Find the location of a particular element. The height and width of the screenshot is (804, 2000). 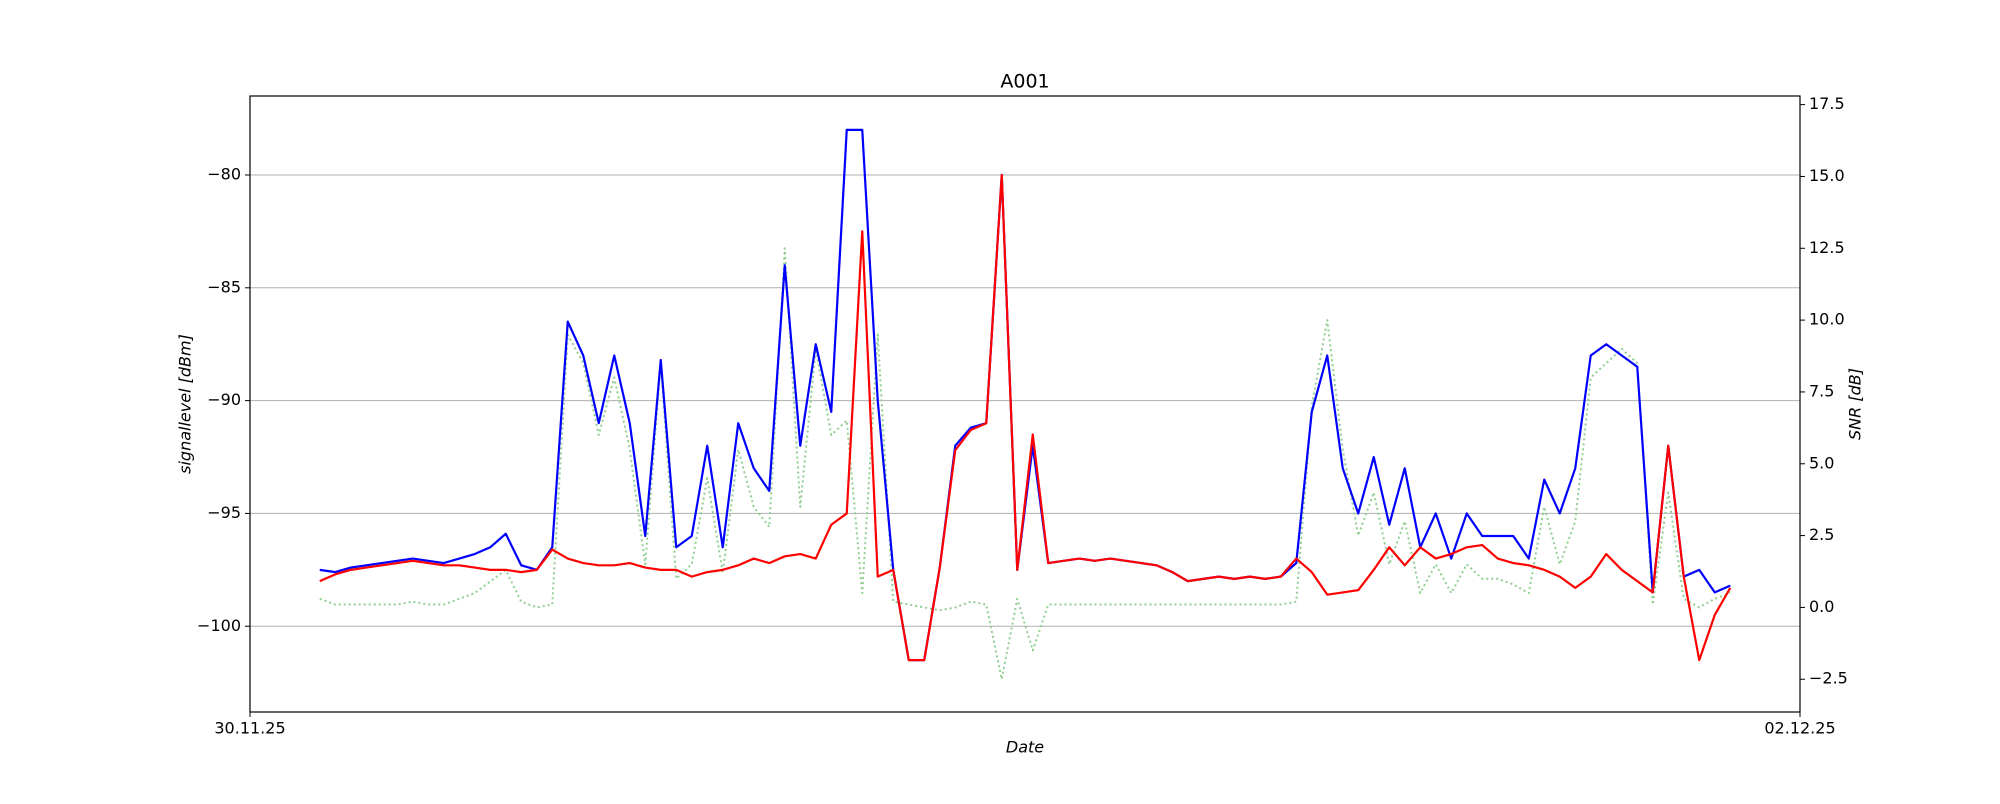

y-tick-label: −80 is located at coordinates (224, 173).